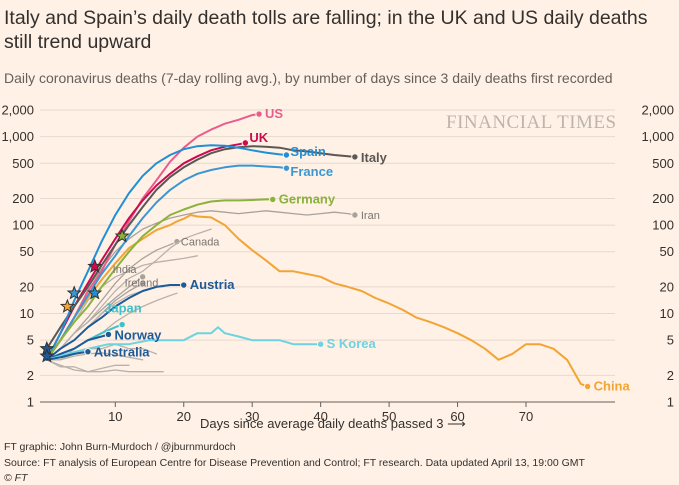 Image resolution: width=679 pixels, height=485 pixels. What do you see at coordinates (374, 157) in the screenshot?
I see `series-label-italy: Italy` at bounding box center [374, 157].